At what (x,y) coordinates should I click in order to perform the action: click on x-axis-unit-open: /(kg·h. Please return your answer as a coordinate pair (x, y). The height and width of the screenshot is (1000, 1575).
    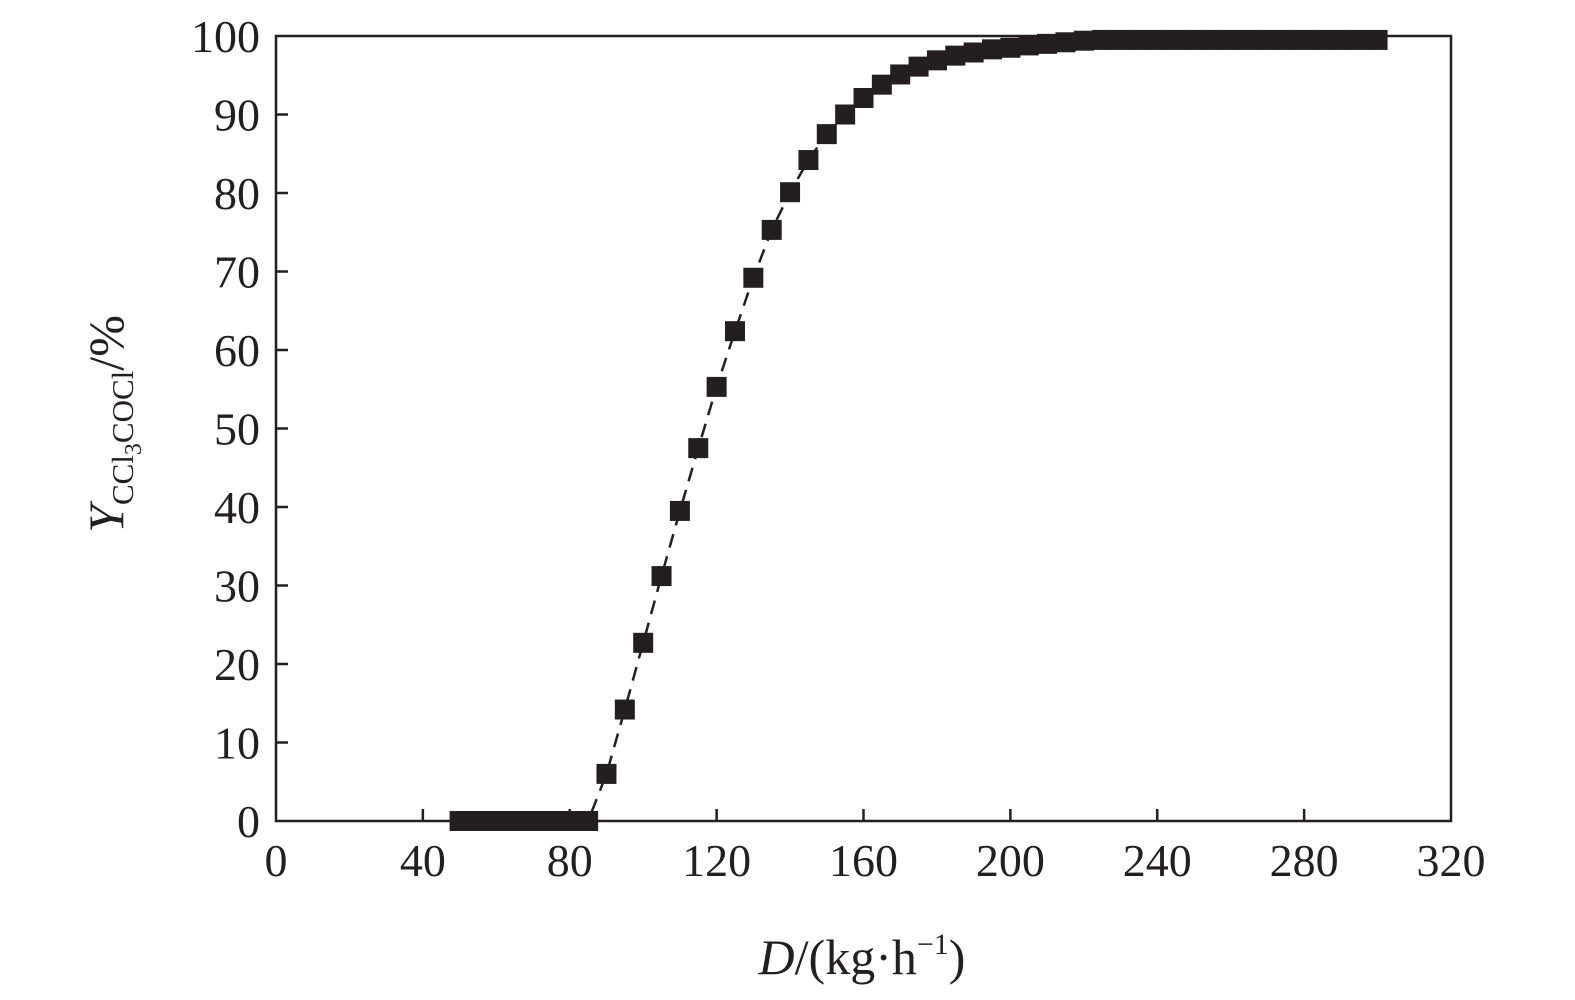
    Looking at the image, I should click on (856, 957).